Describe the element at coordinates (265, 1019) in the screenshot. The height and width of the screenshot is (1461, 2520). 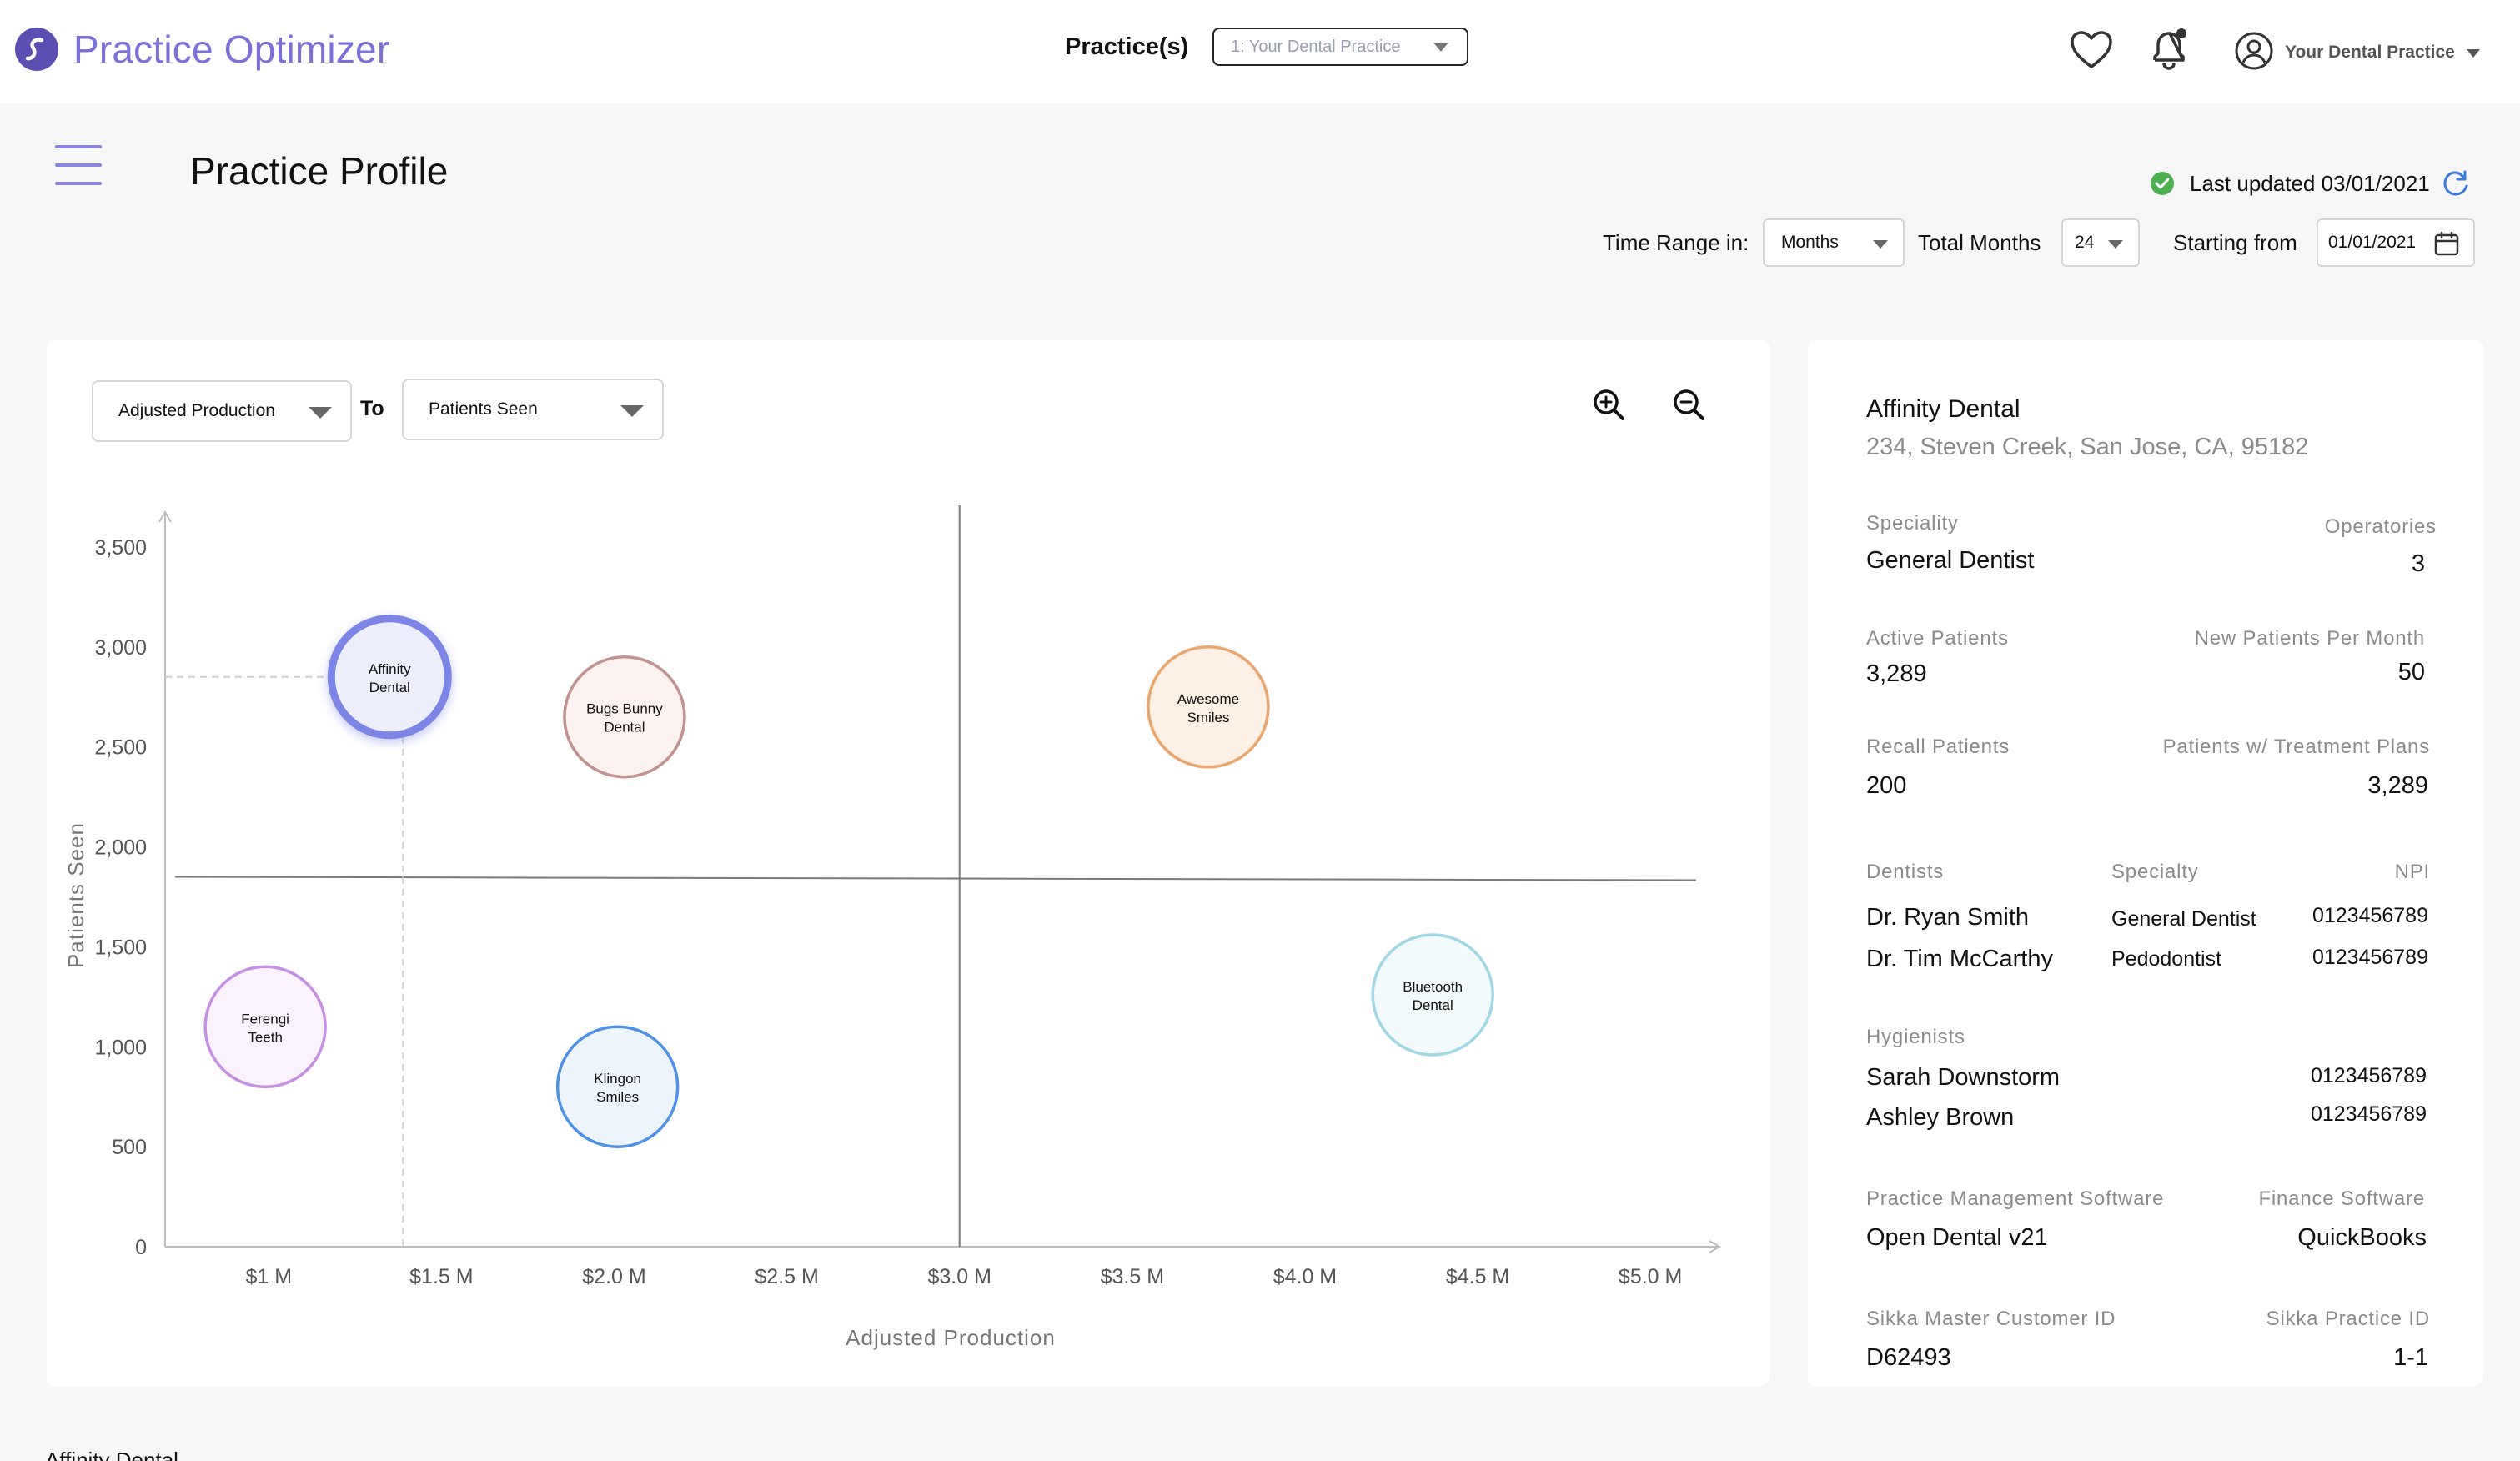
I see `bubble-label: Ferengi` at that location.